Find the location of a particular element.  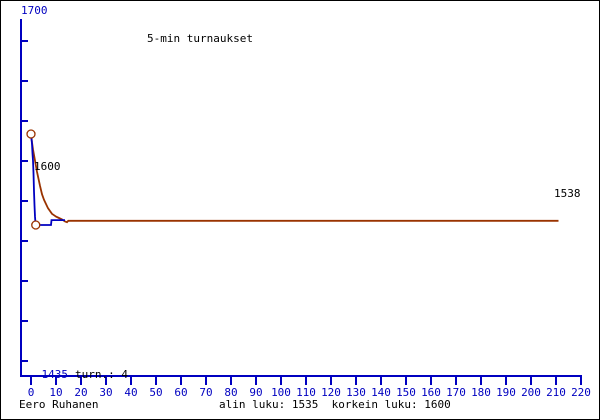

chart-title: 5-min turnaukset is located at coordinates (200, 38).